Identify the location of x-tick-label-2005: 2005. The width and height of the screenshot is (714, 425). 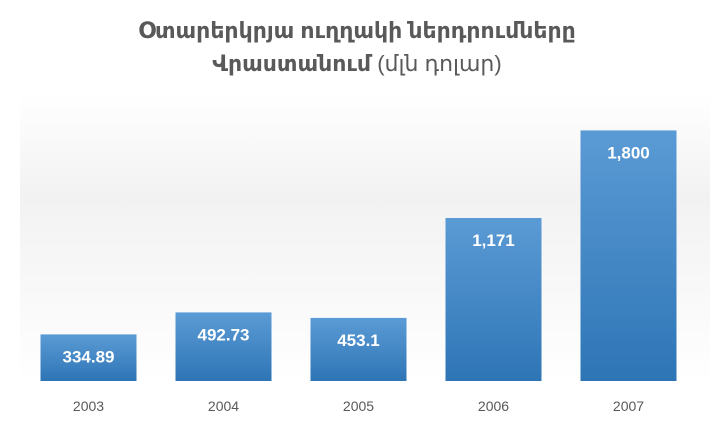
(358, 406).